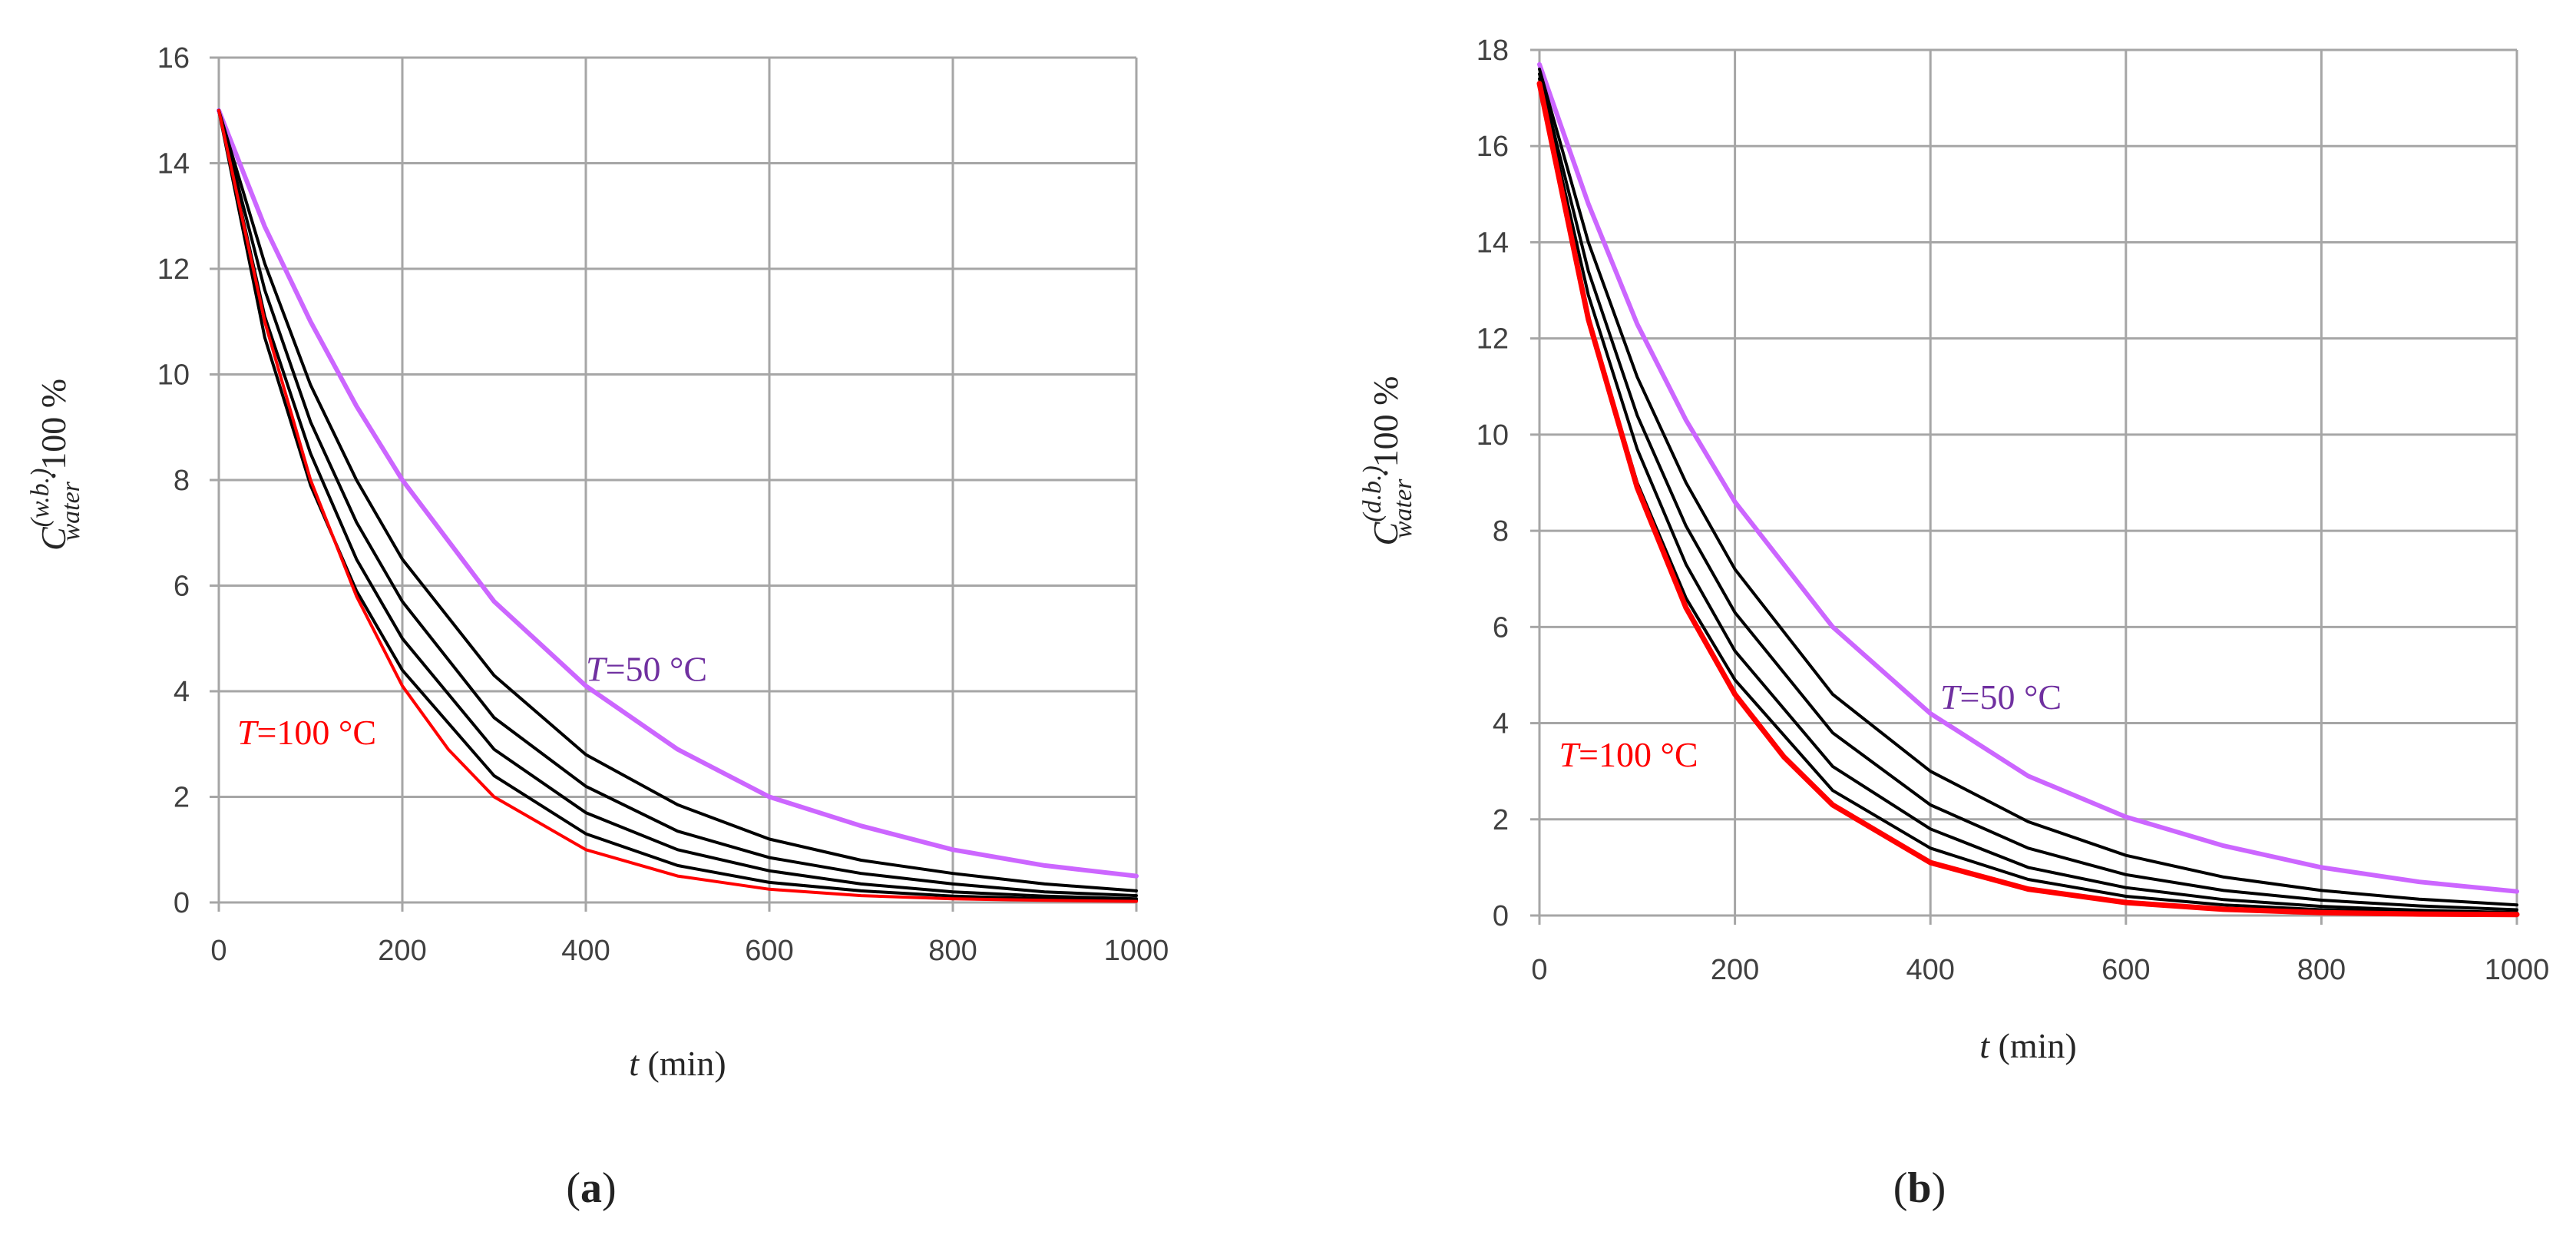 This screenshot has width=2576, height=1245. I want to click on chart-a-panel-label: (a), so click(591, 1188).